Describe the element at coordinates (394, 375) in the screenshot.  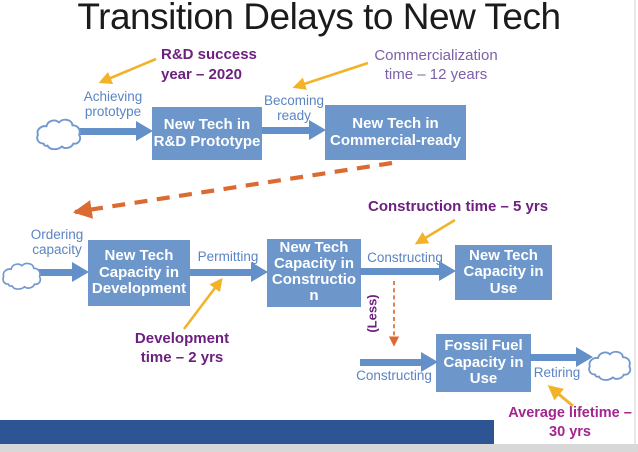
I see `label-constructing-fossil: Constructing` at that location.